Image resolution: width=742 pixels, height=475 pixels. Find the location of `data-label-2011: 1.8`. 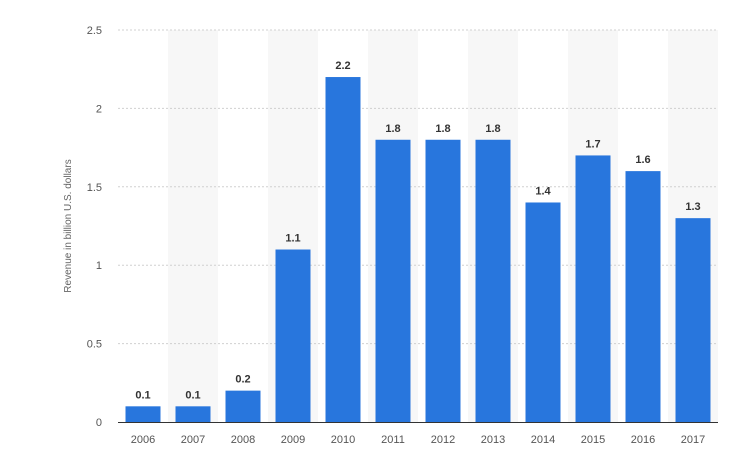

data-label-2011: 1.8 is located at coordinates (392, 129).